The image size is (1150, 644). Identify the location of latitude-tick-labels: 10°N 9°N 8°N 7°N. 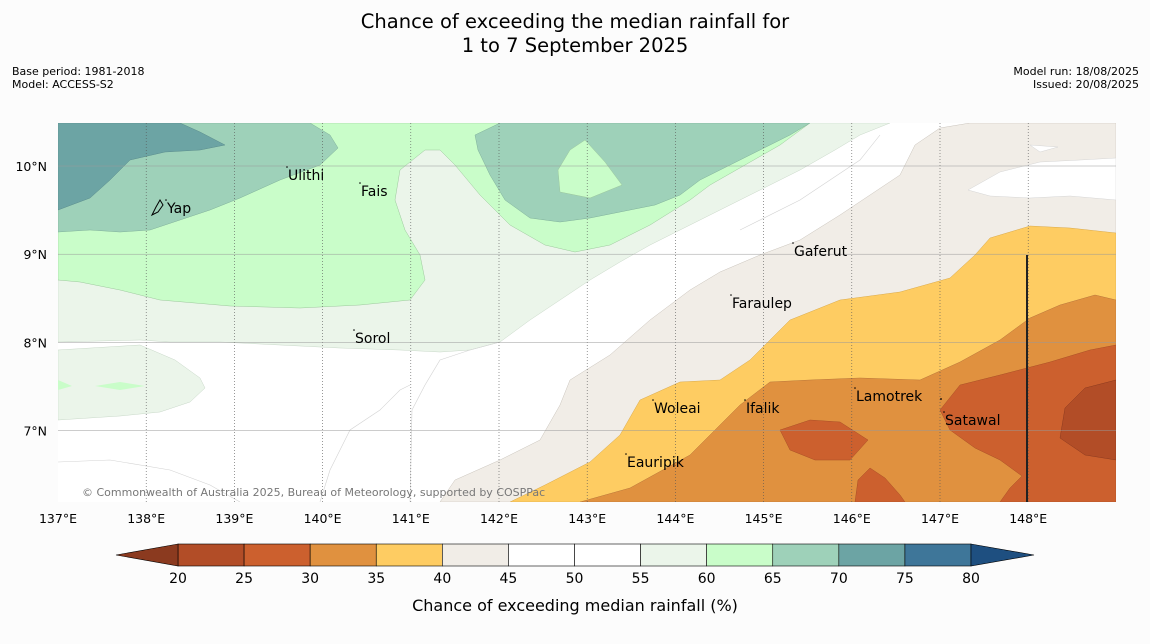
(31, 299).